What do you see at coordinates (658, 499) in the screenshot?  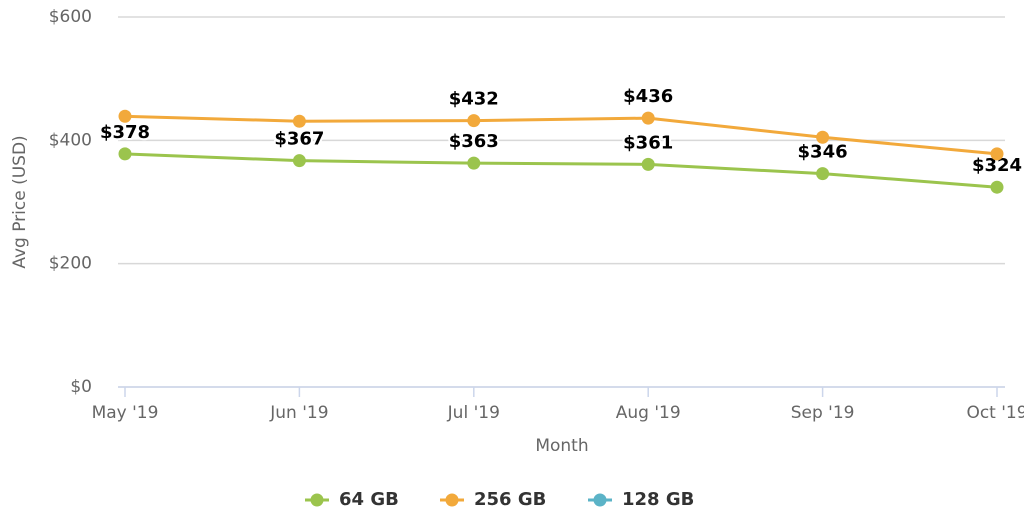 I see `legend-label: 128 GB` at bounding box center [658, 499].